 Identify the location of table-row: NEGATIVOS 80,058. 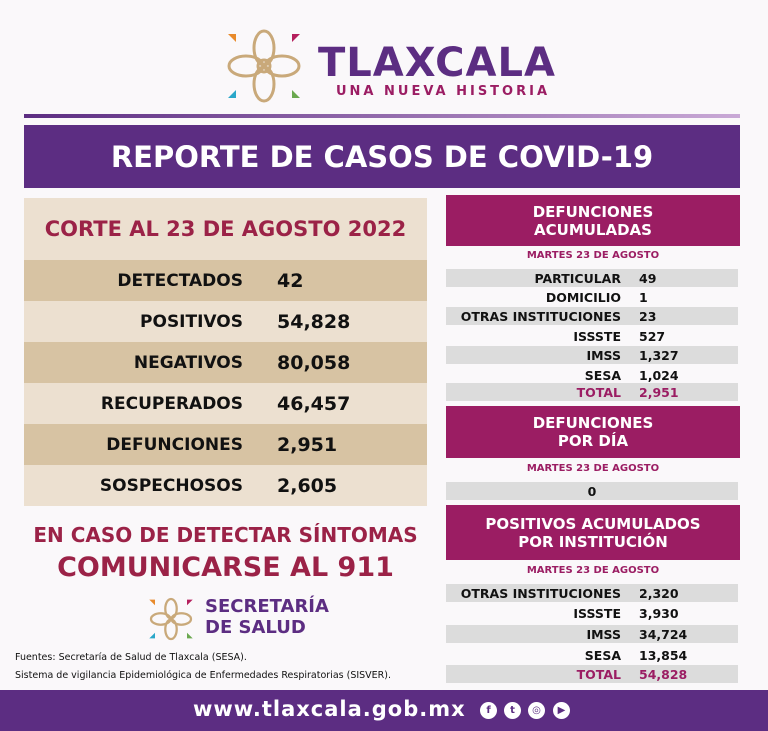
(225, 362).